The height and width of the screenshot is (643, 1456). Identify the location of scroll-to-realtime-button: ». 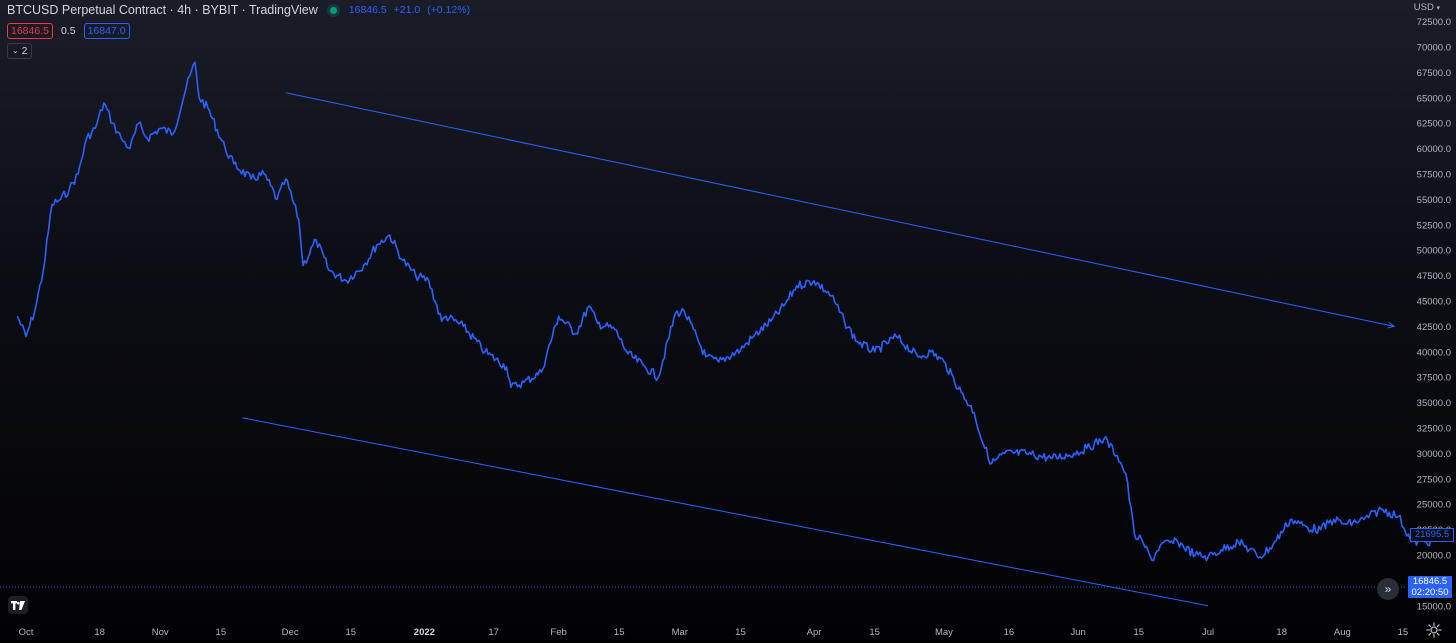
(1388, 589).